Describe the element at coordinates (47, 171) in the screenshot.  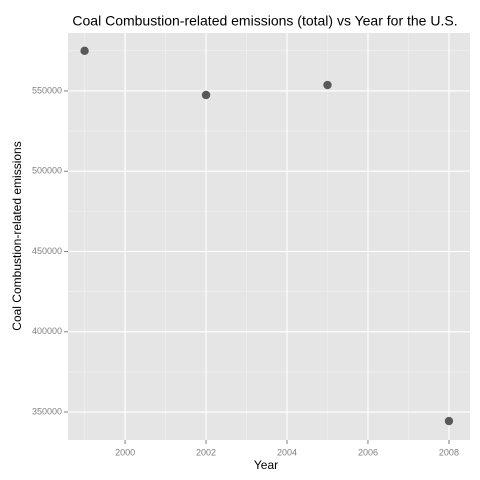
I see `y-tick-label: 500000` at that location.